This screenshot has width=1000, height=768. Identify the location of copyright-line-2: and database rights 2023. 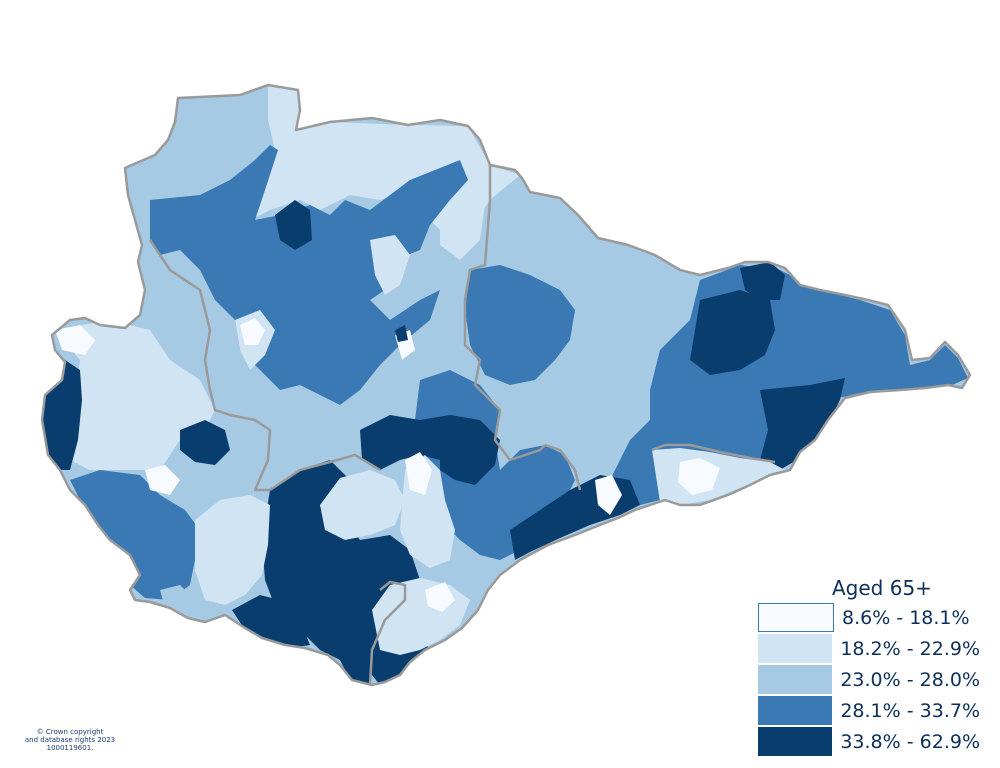
(70, 740).